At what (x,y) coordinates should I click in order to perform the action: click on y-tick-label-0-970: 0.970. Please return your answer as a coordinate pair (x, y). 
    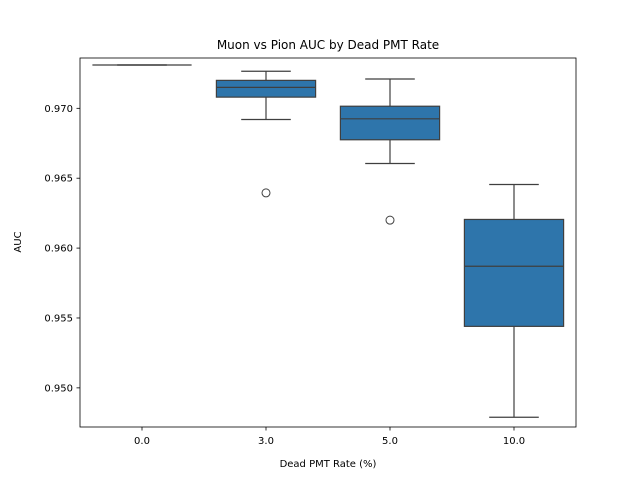
    Looking at the image, I should click on (58, 109).